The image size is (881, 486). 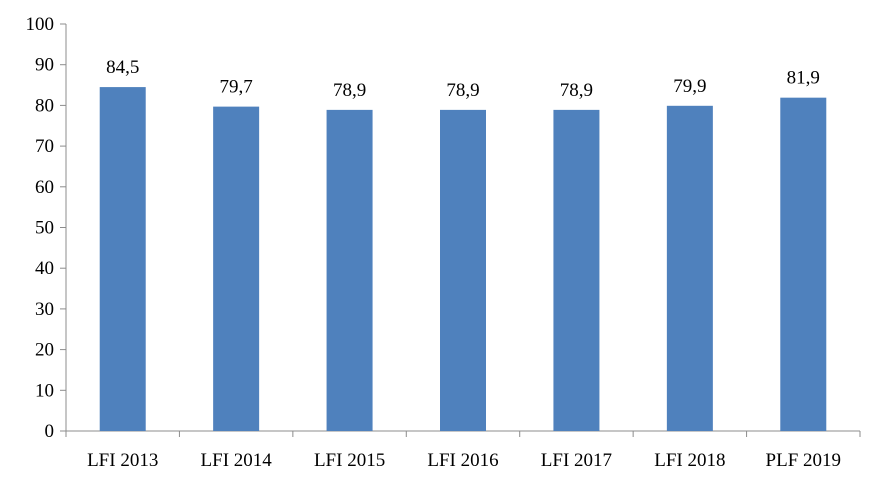 What do you see at coordinates (237, 460) in the screenshot?
I see `x-category-label: LFI 2014` at bounding box center [237, 460].